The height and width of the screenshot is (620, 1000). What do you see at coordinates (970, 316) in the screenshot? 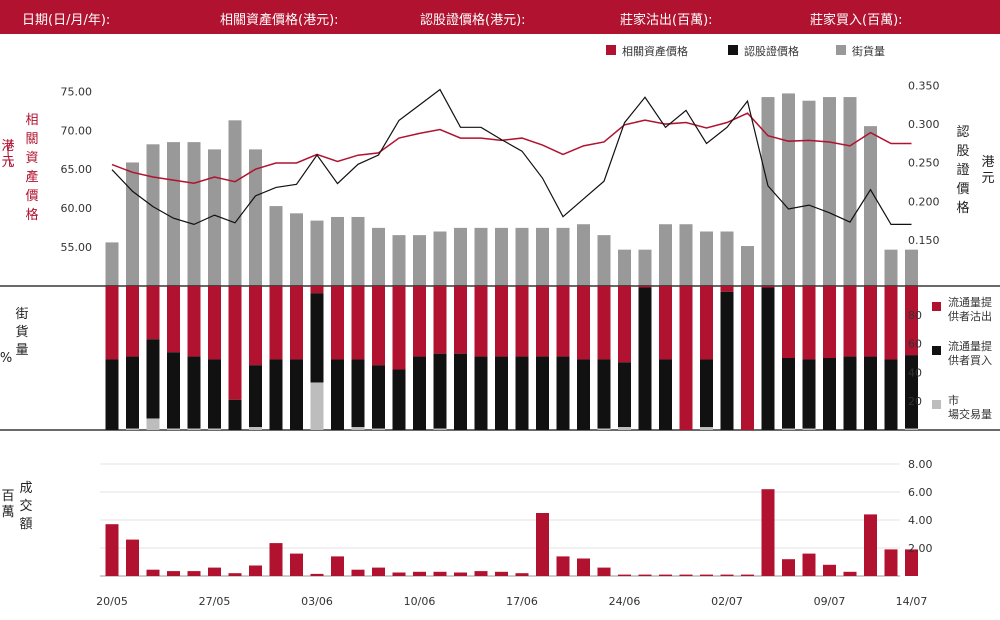
I see `mix-legend-label: 供者沽出` at bounding box center [970, 316].